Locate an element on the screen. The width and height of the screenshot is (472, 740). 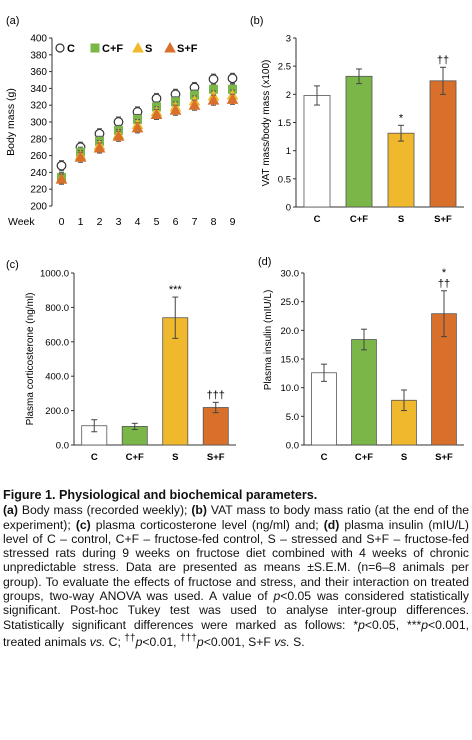
panel-d-ytick-label: 0.0 is located at coordinates (292, 446).